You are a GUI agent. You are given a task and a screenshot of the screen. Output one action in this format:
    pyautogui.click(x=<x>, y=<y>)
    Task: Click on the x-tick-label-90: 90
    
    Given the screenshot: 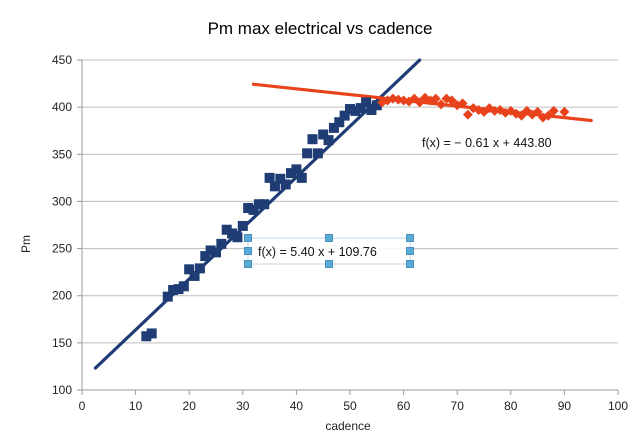 What is the action you would take?
    pyautogui.click(x=565, y=406)
    